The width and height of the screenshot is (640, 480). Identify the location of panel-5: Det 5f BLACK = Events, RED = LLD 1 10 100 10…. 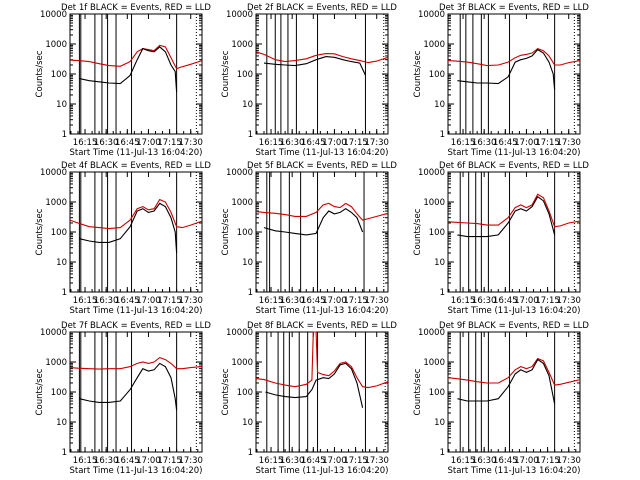
(309, 238).